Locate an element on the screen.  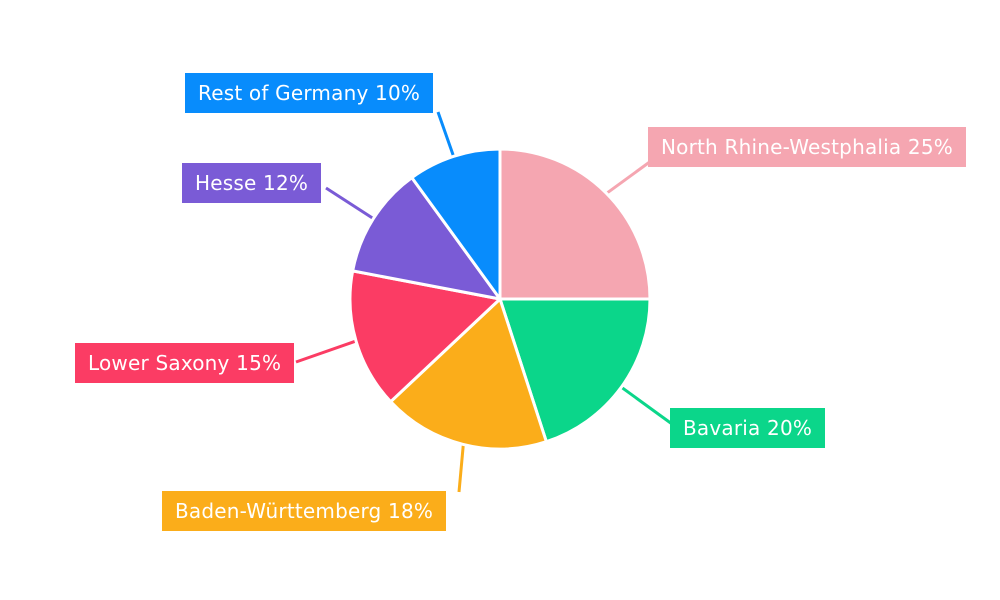
slice-label: Baden-Württemberg 18% is located at coordinates (304, 511).